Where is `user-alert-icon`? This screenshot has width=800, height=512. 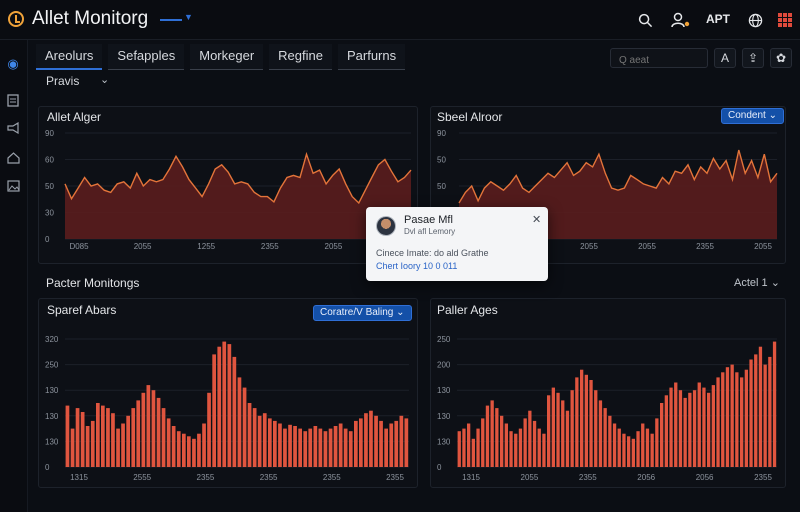 user-alert-icon is located at coordinates (681, 20).